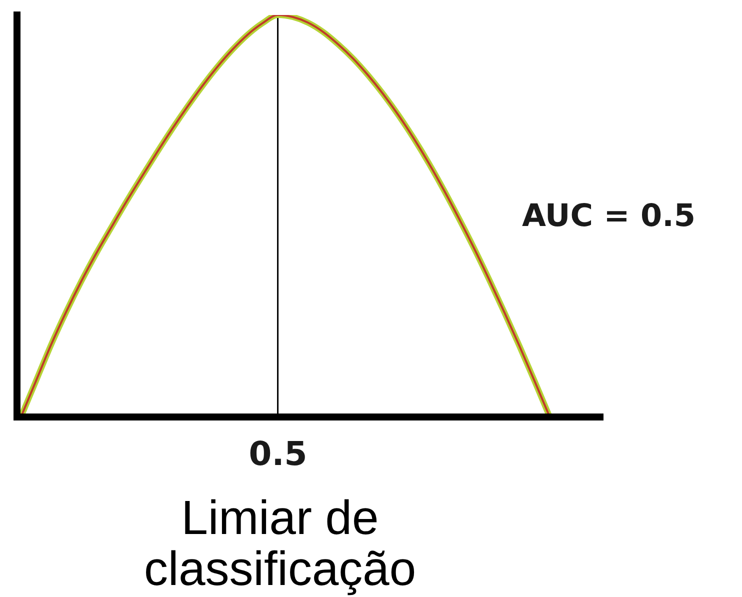 This screenshot has width=742, height=597. What do you see at coordinates (278, 453) in the screenshot?
I see `text: 0.5` at bounding box center [278, 453].